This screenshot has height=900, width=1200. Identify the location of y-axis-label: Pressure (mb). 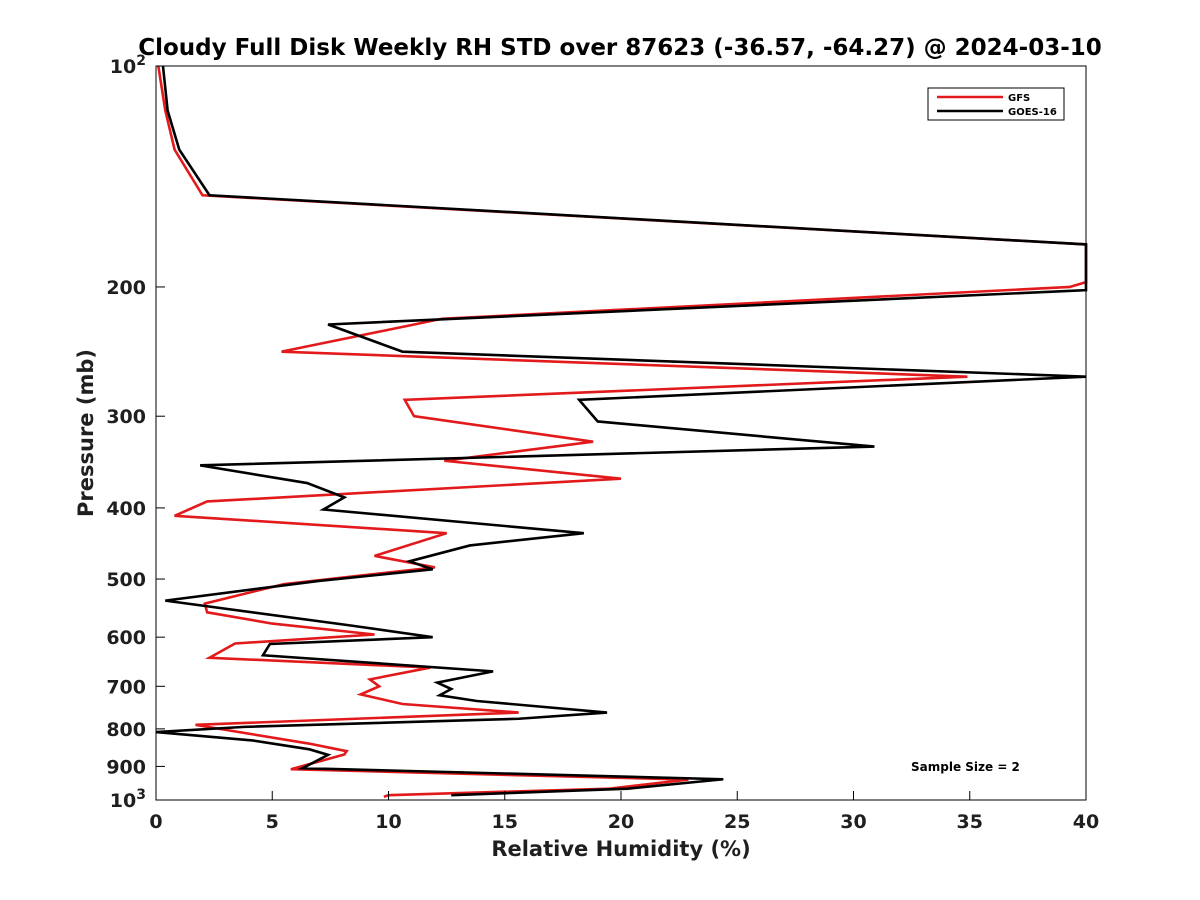
(86, 433).